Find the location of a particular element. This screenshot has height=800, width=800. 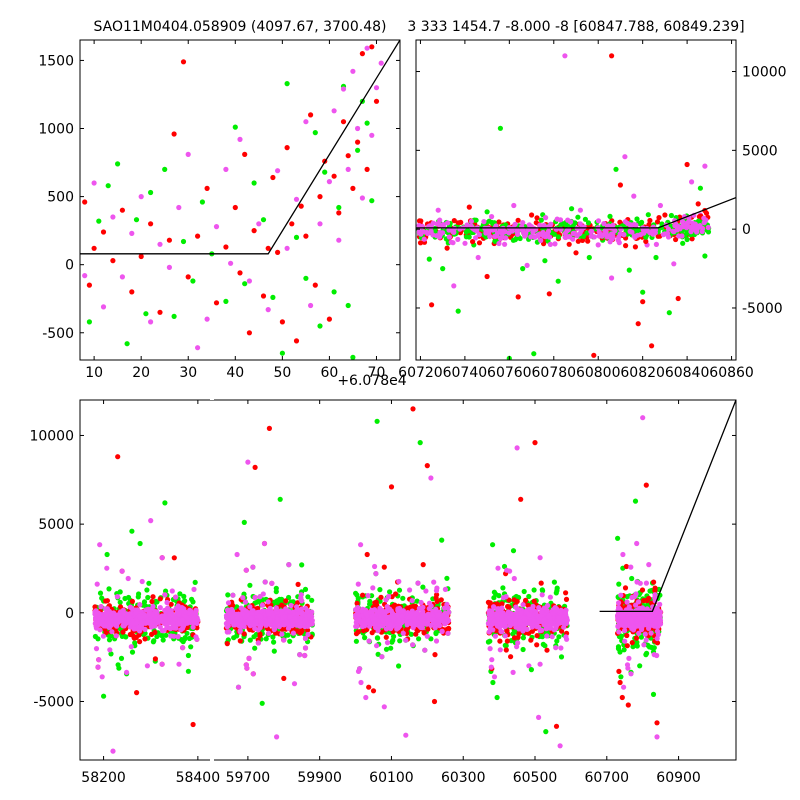

y-tick-label: 1000 is located at coordinates (56, 130).